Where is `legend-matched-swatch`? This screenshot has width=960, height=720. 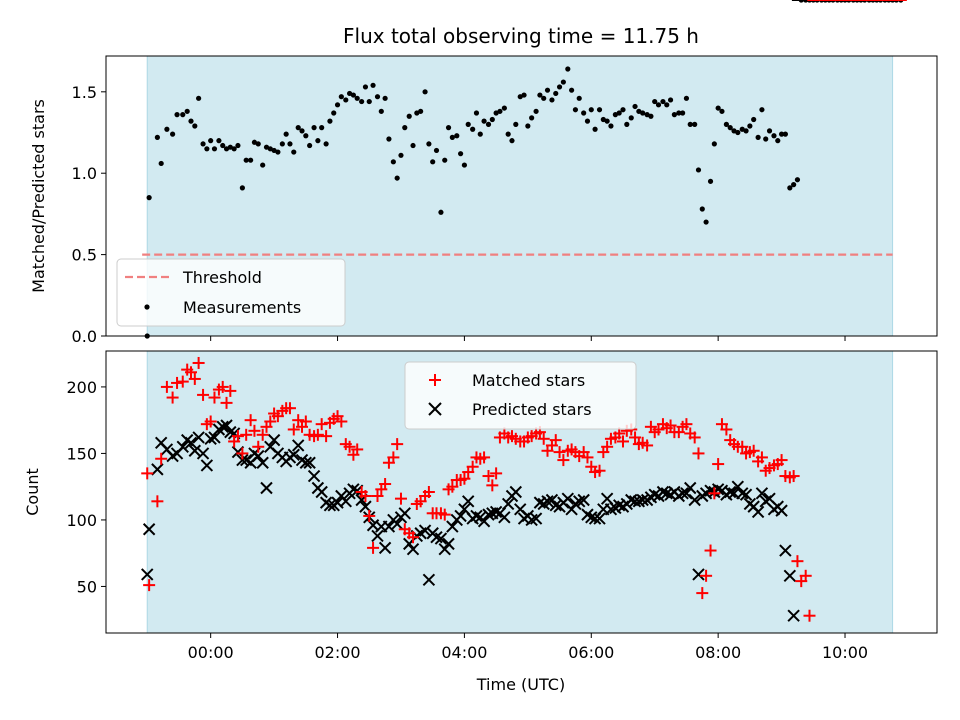 legend-matched-swatch is located at coordinates (435, 380).